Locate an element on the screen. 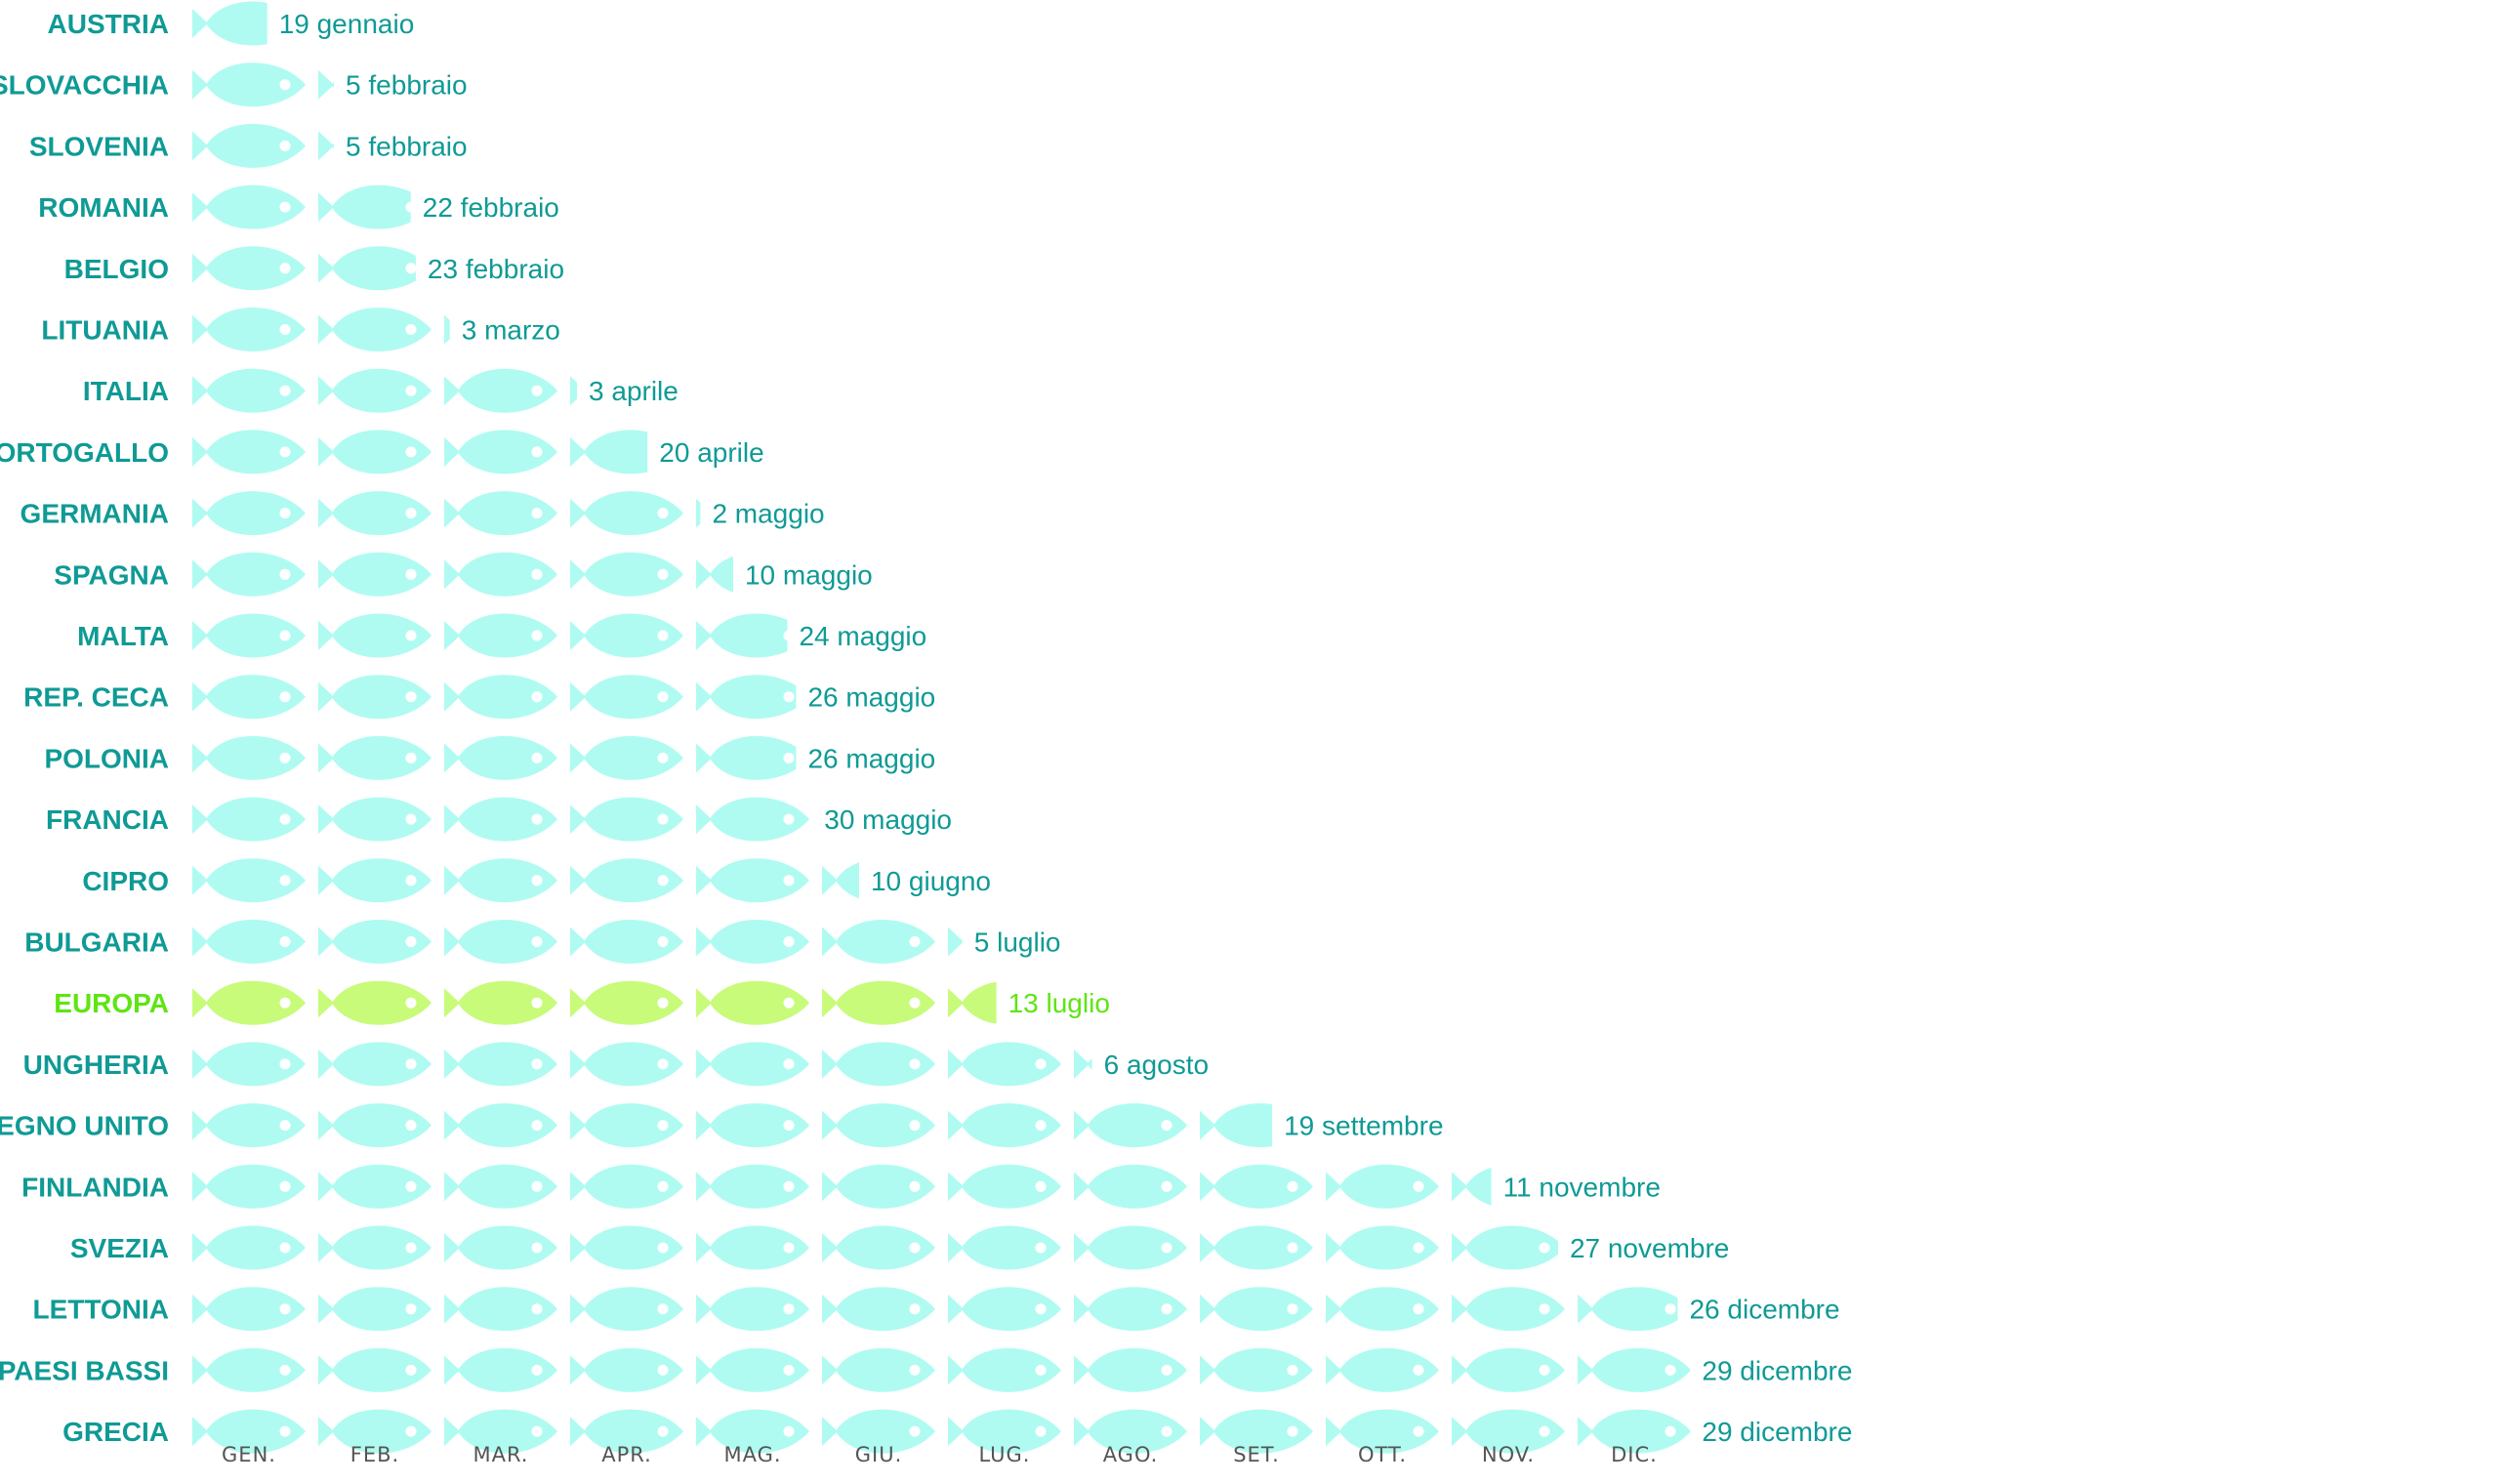  fish-bar-lettonia is located at coordinates (935, 1309).